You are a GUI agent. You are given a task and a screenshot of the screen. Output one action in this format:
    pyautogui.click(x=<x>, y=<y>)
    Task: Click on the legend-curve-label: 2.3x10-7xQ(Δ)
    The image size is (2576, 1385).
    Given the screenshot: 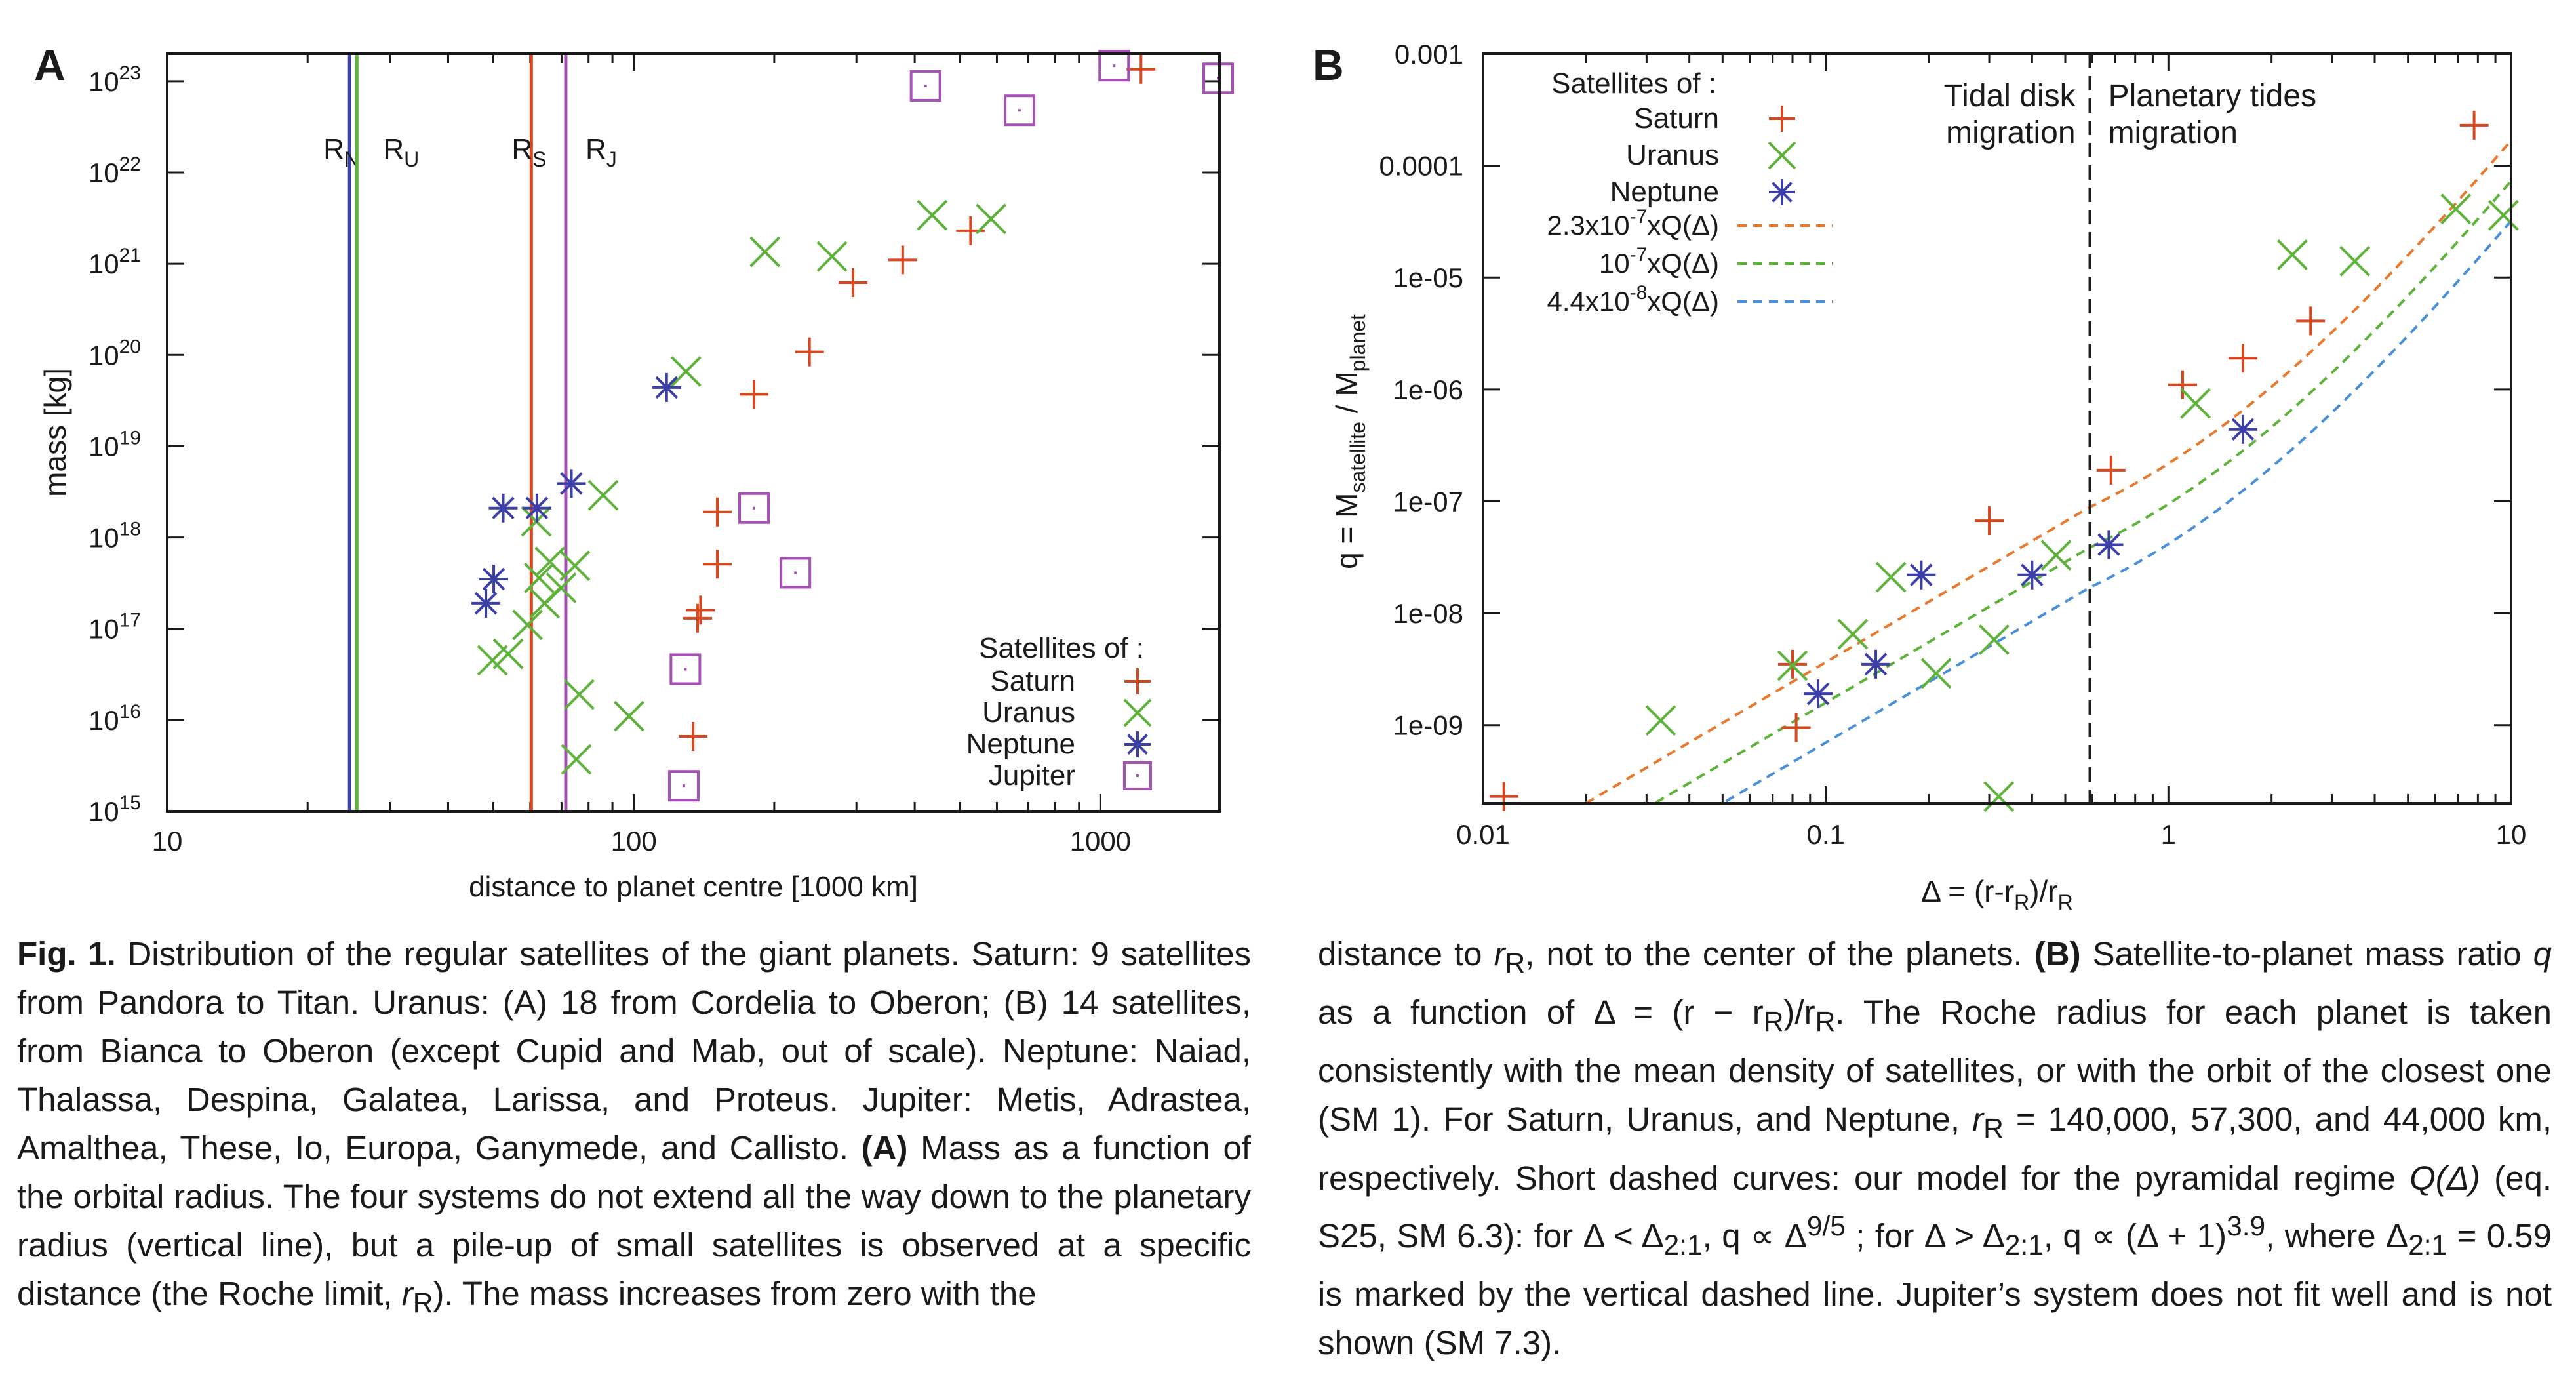 What is the action you would take?
    pyautogui.click(x=1633, y=223)
    